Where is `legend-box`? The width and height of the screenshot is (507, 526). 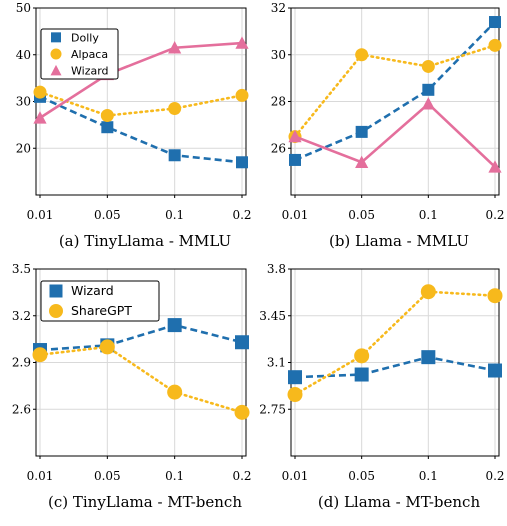 legend-box is located at coordinates (100, 301).